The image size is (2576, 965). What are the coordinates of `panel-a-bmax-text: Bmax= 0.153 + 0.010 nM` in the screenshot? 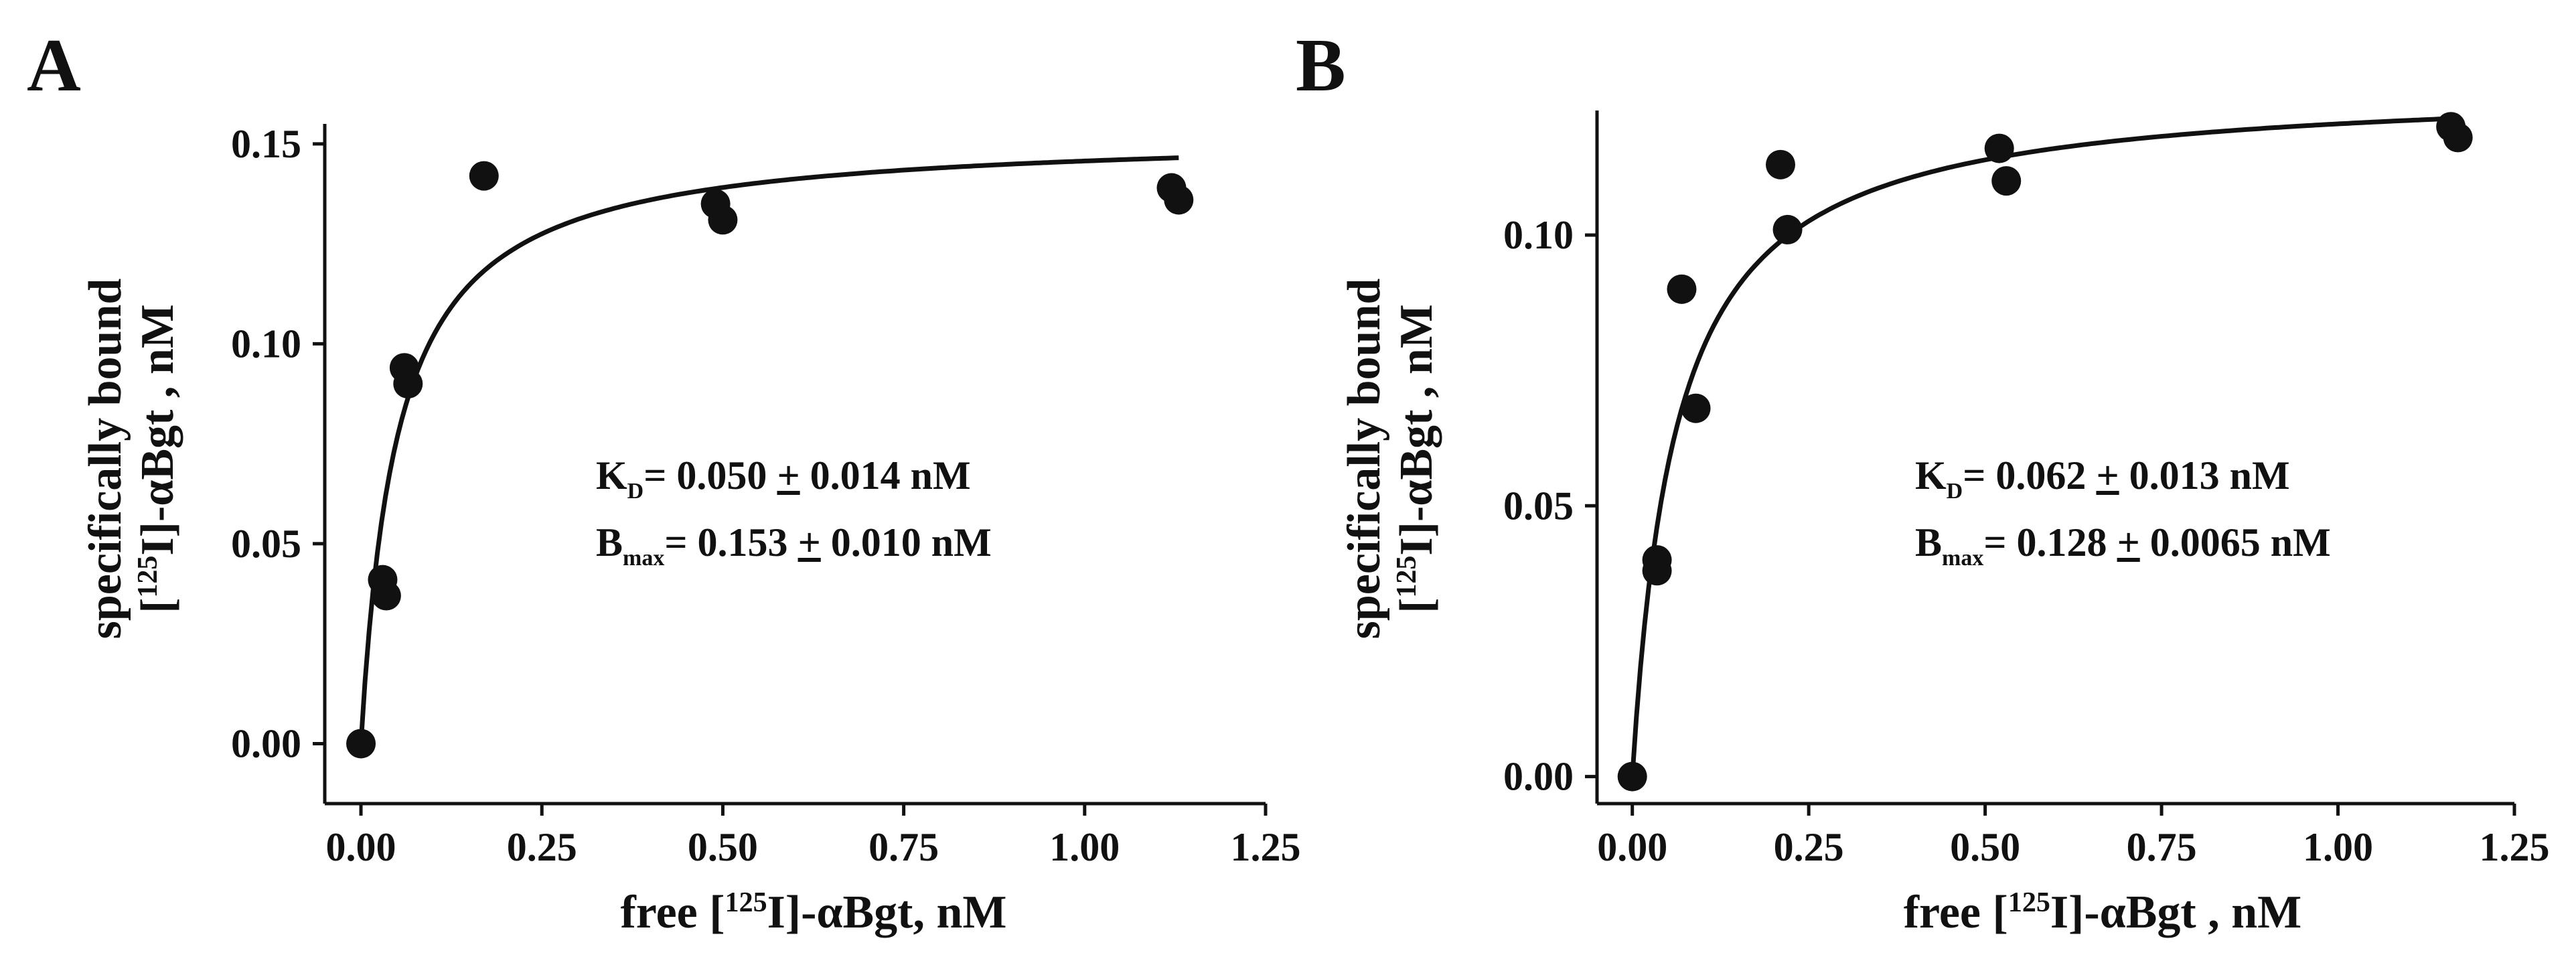 It's located at (794, 545).